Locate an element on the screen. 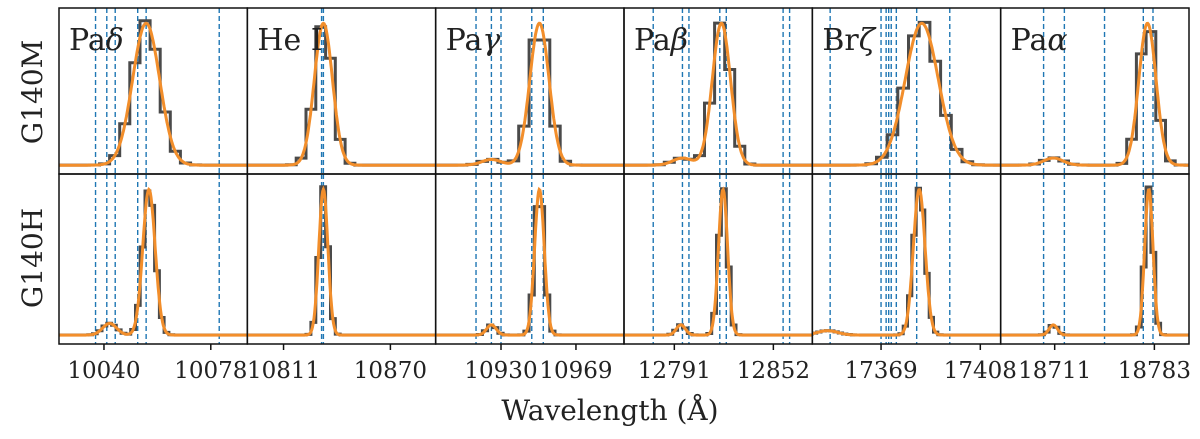 The height and width of the screenshot is (439, 1200). line-label-greek: γ is located at coordinates (491, 40).